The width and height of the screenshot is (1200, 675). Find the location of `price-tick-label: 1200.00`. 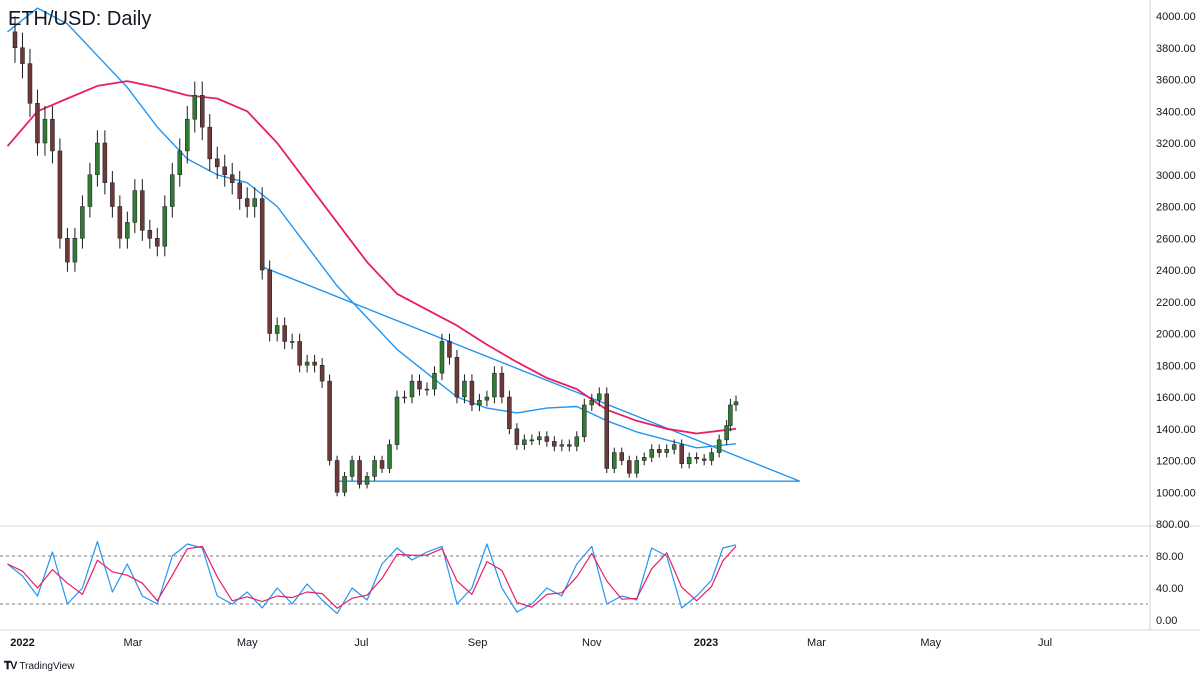

price-tick-label: 1200.00 is located at coordinates (1176, 462).